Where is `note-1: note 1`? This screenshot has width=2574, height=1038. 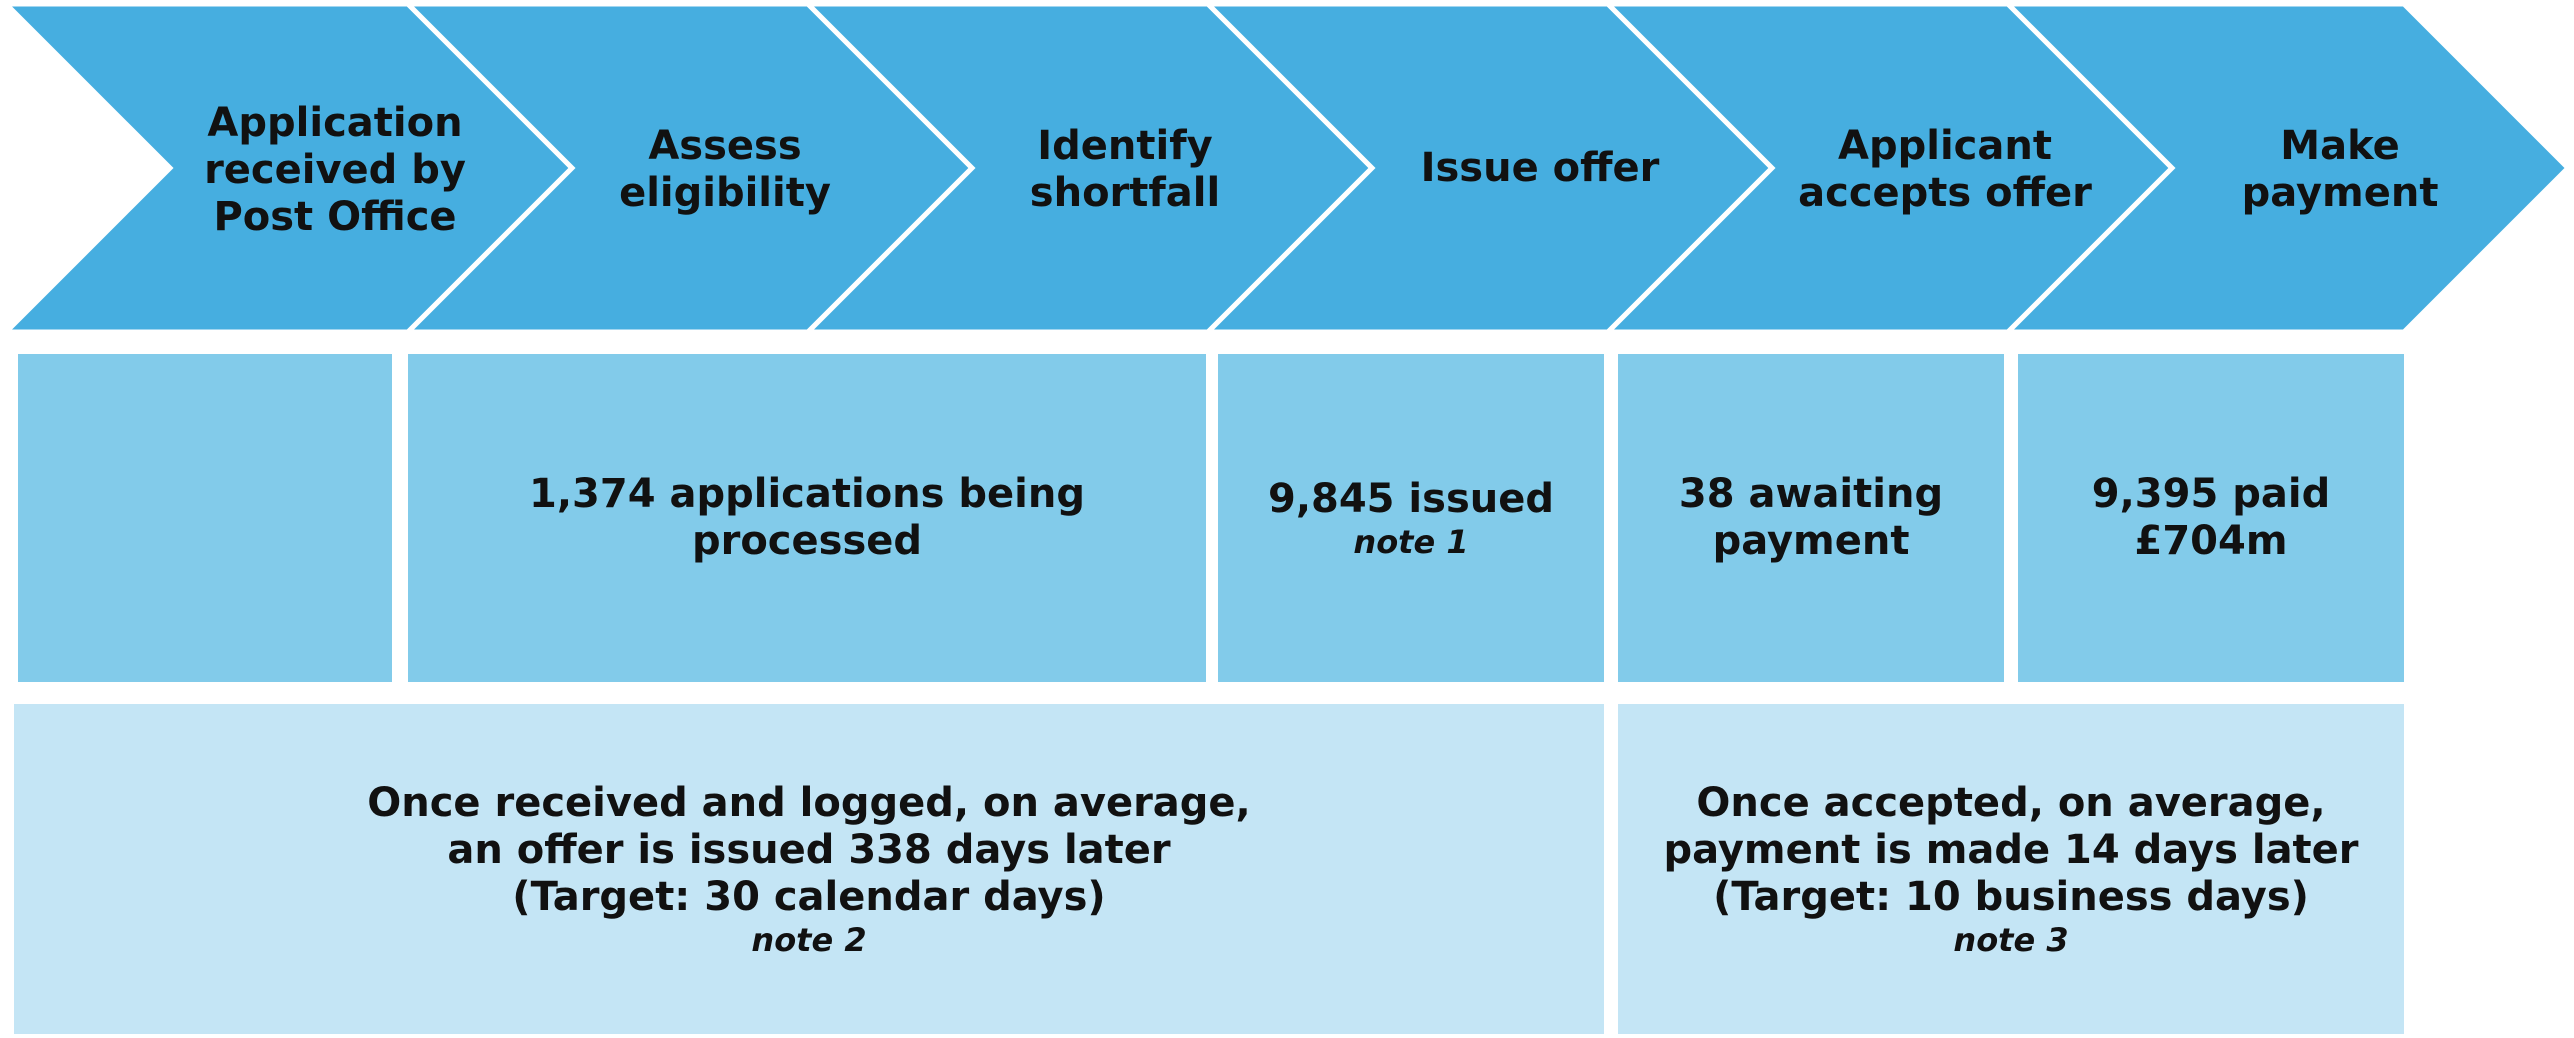 note-1: note 1 is located at coordinates (1411, 541).